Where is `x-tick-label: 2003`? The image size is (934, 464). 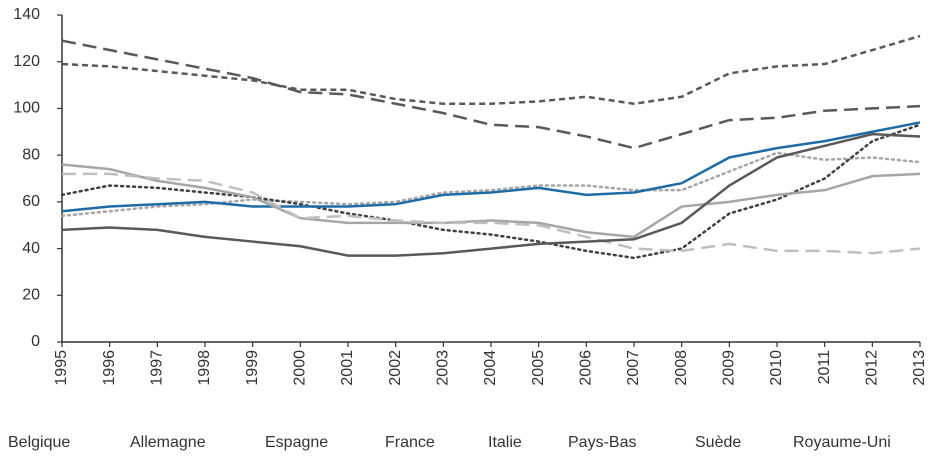 x-tick-label: 2003 is located at coordinates (443, 368).